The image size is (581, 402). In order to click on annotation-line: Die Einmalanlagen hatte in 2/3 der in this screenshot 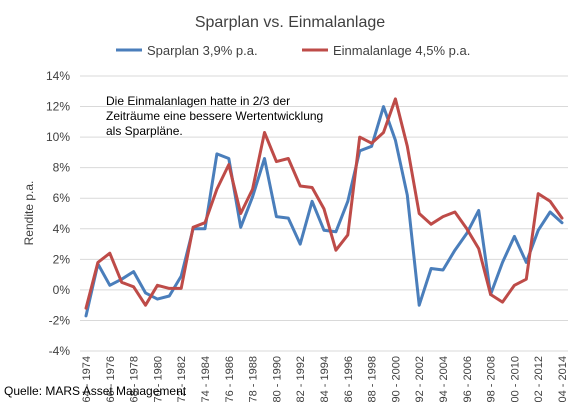, I will do `click(198, 101)`.